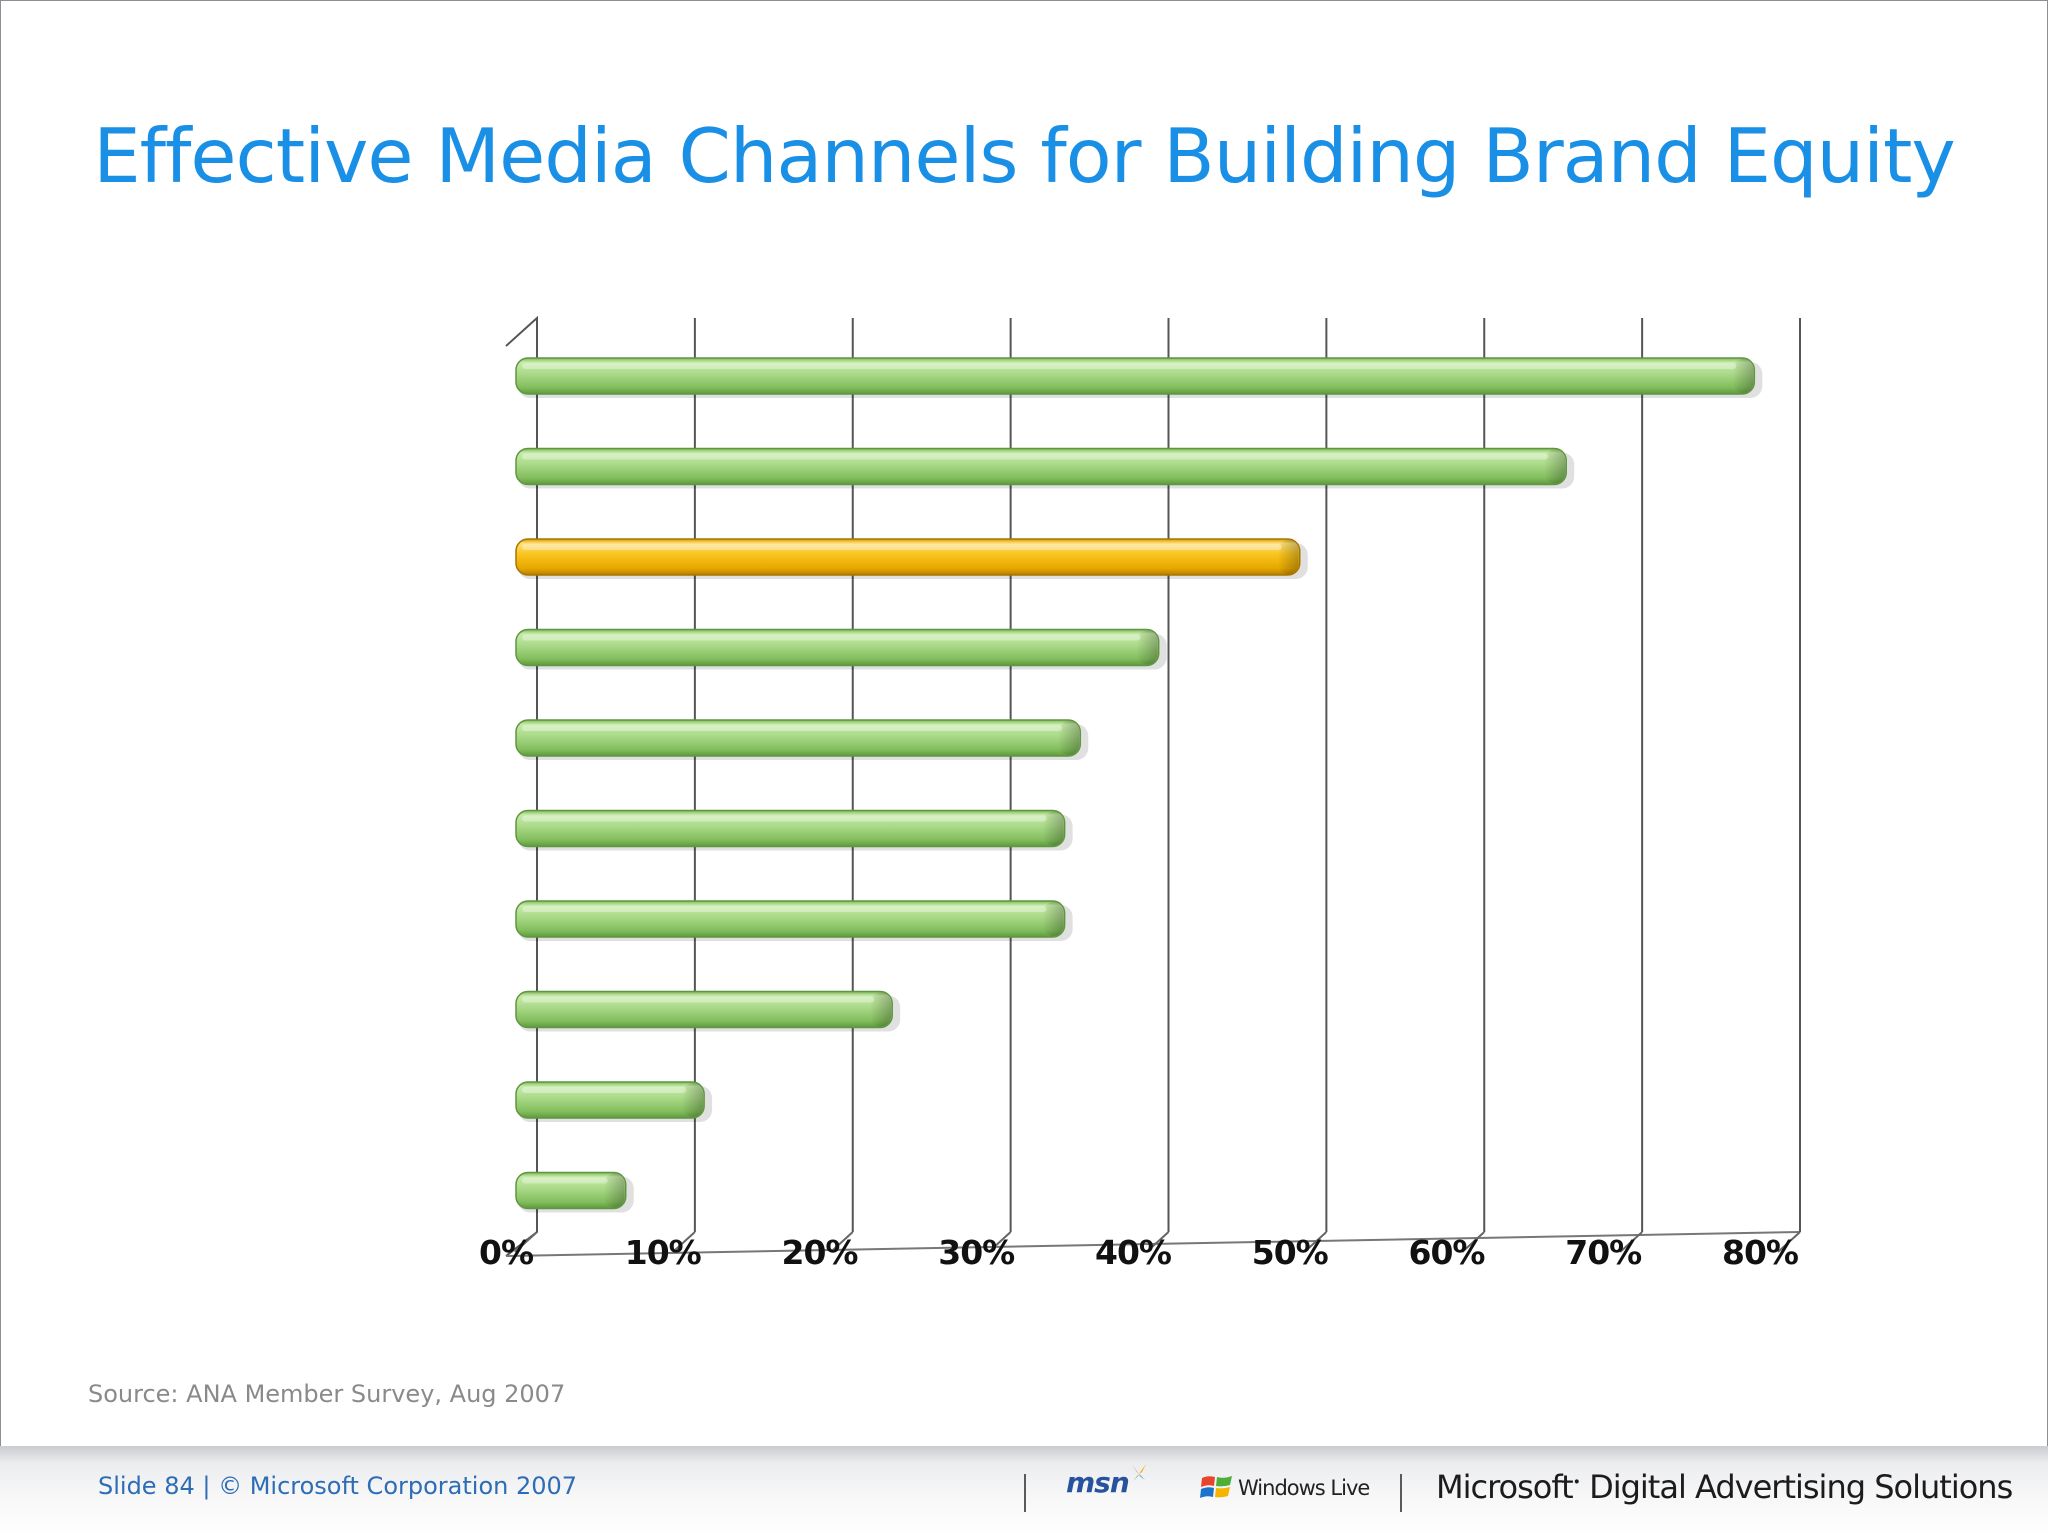 This screenshot has width=2048, height=1536. What do you see at coordinates (1139, 1472) in the screenshot?
I see `msn-butterfly-icon` at bounding box center [1139, 1472].